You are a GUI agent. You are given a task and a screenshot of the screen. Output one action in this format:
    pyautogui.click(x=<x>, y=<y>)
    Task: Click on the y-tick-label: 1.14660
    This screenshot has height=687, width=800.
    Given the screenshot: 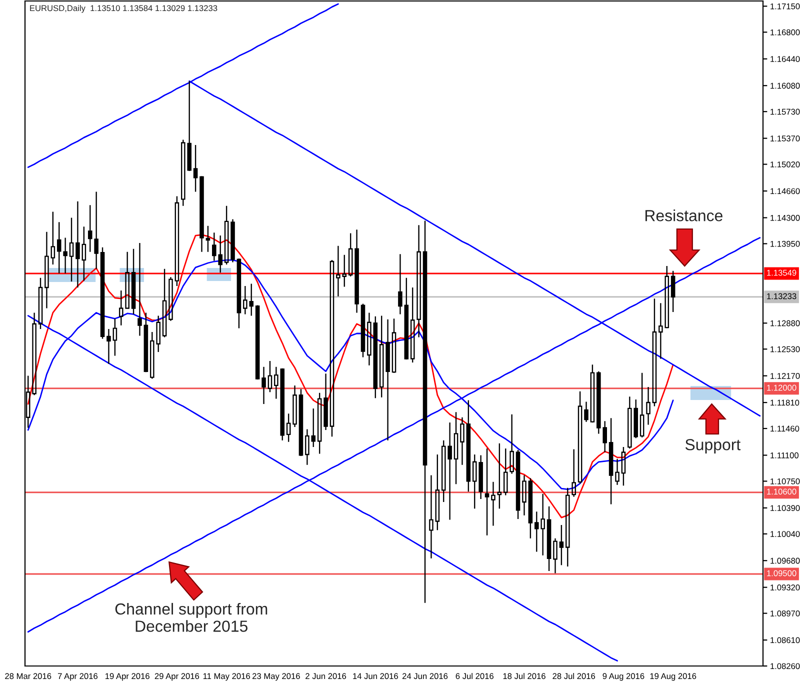 What is the action you would take?
    pyautogui.click(x=785, y=191)
    